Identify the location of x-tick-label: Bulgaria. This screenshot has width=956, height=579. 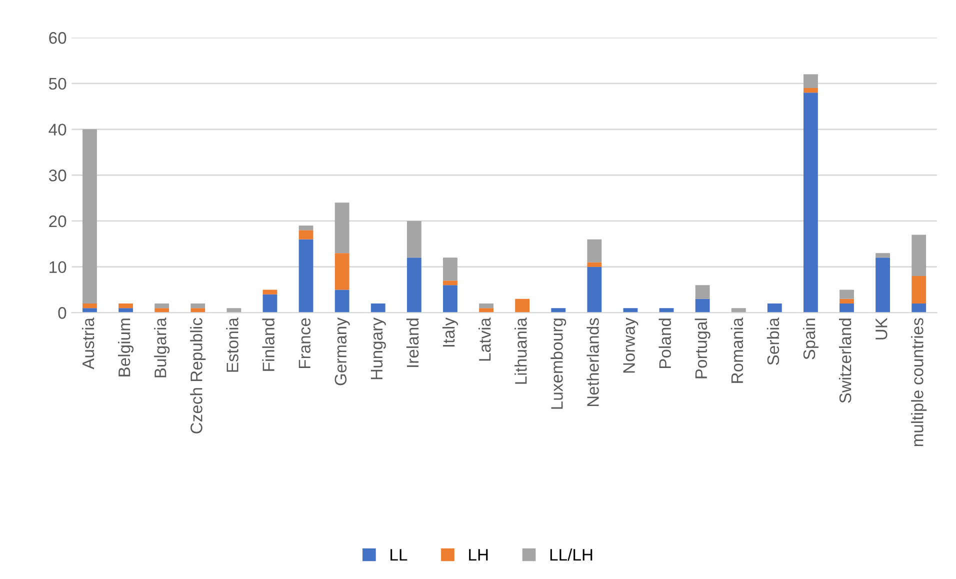
(162, 348).